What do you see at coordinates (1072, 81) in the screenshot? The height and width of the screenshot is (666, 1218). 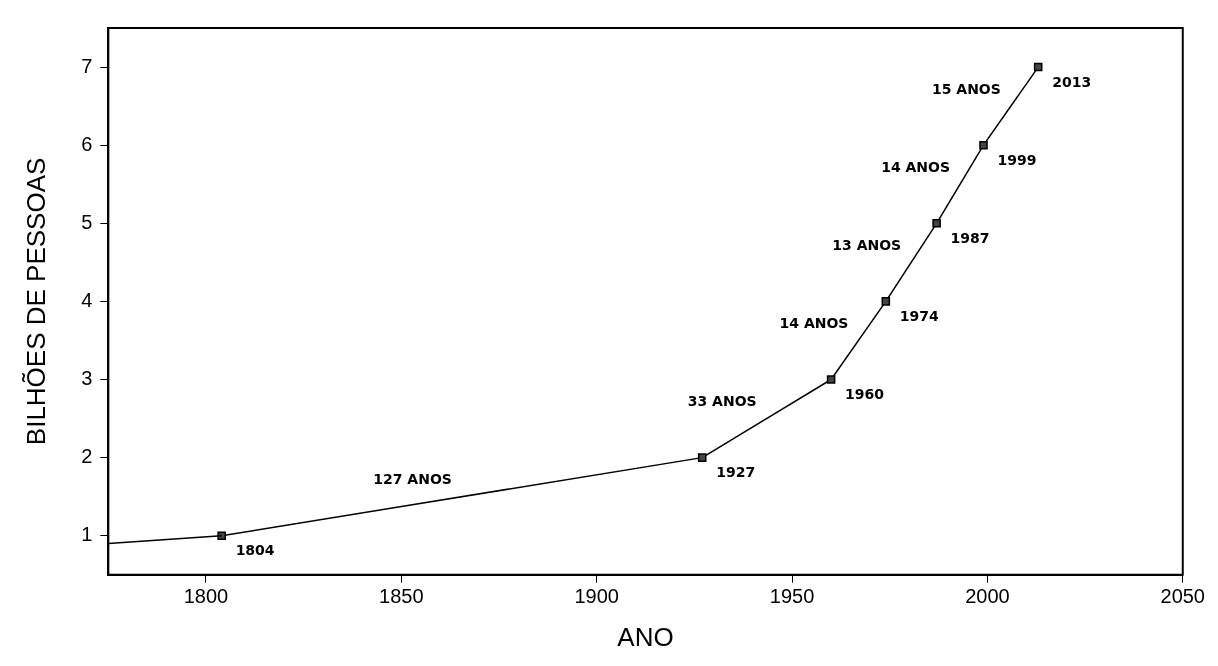 I see `annotation: 2013` at bounding box center [1072, 81].